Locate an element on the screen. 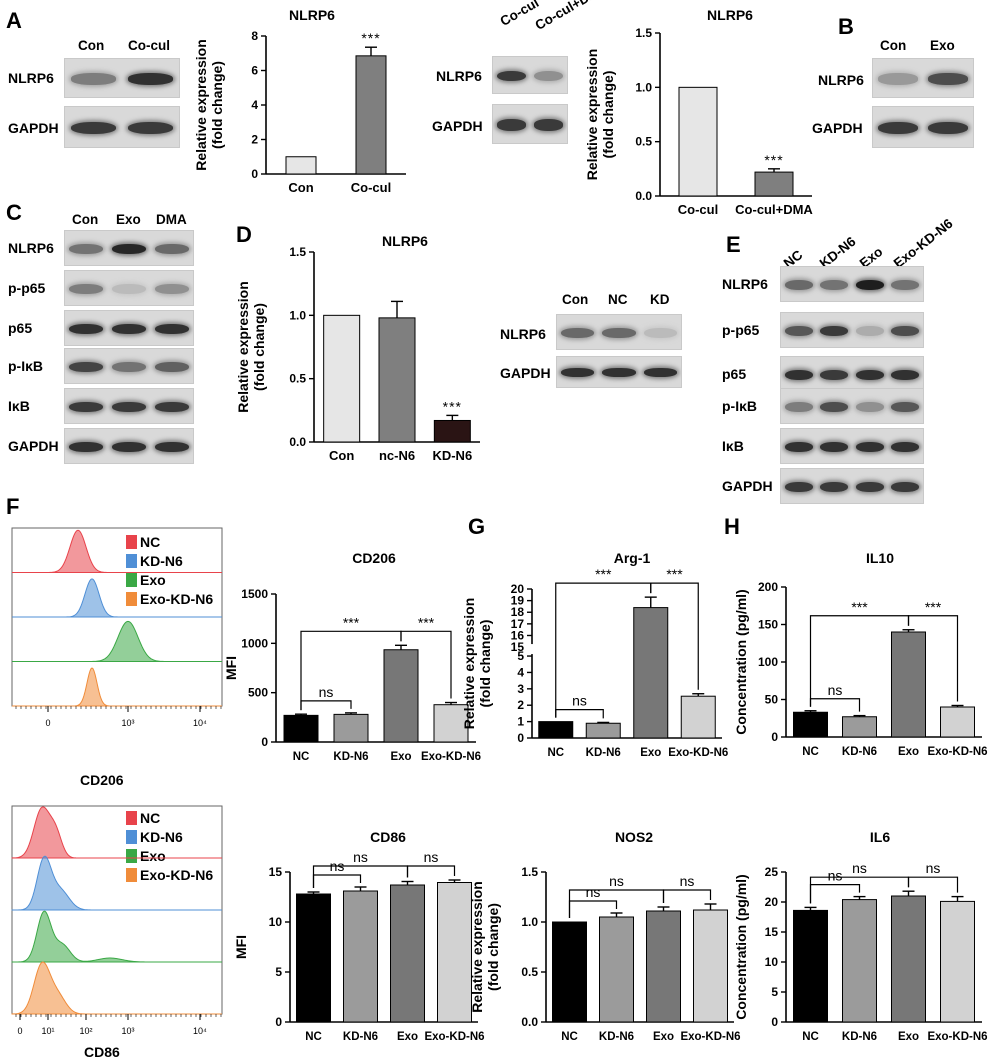 The width and height of the screenshot is (992, 1064). y-tick-label: 19 is located at coordinates (518, 601).